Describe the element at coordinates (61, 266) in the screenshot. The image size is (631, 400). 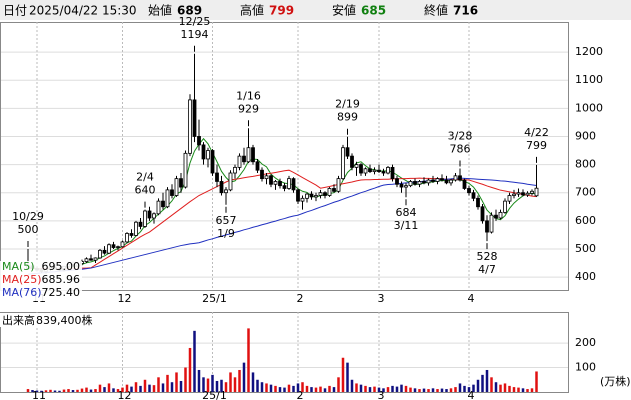
I see `legend-value: 695.00` at that location.